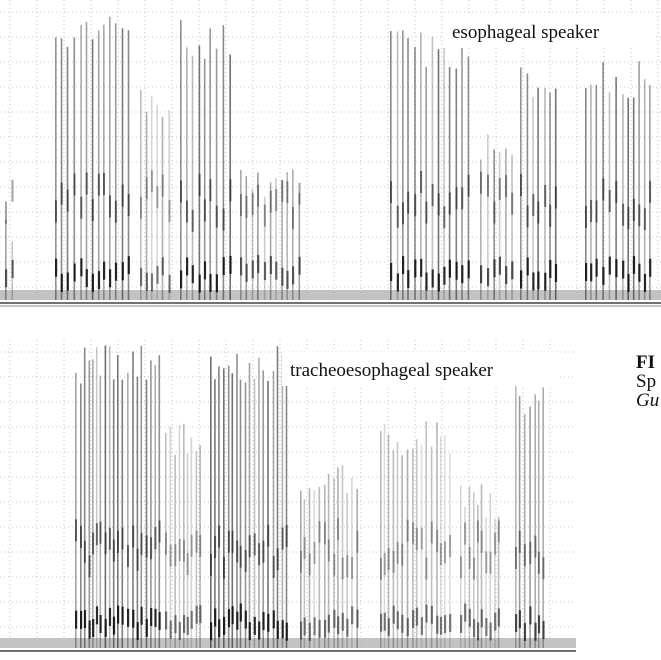 This screenshot has height=660, width=661. Describe the element at coordinates (548, 31) in the screenshot. I see `label-background` at that location.